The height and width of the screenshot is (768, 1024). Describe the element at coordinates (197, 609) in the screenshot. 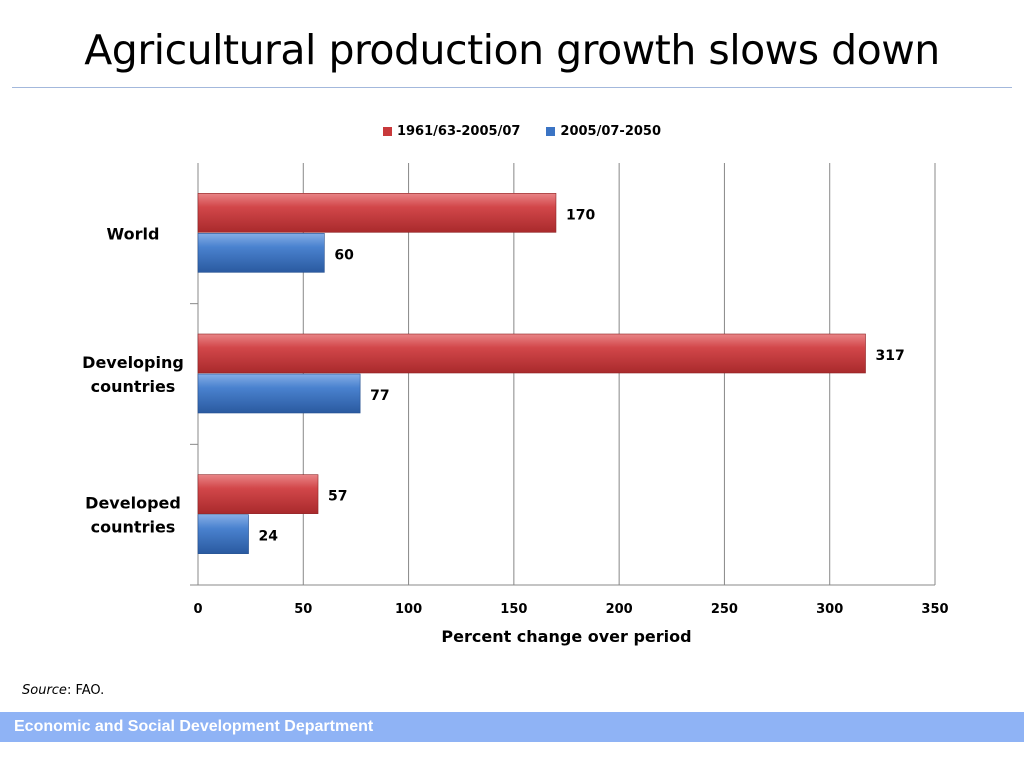

I see `x-tick-label: 0` at that location.